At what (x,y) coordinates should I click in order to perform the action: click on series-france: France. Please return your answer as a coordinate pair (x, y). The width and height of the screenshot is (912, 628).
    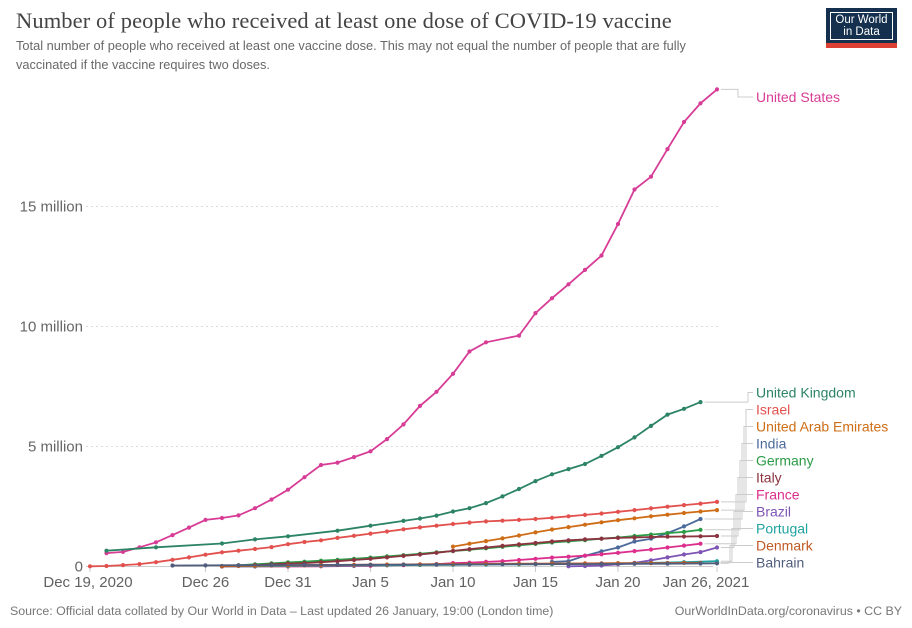
    Looking at the image, I should click on (509, 528).